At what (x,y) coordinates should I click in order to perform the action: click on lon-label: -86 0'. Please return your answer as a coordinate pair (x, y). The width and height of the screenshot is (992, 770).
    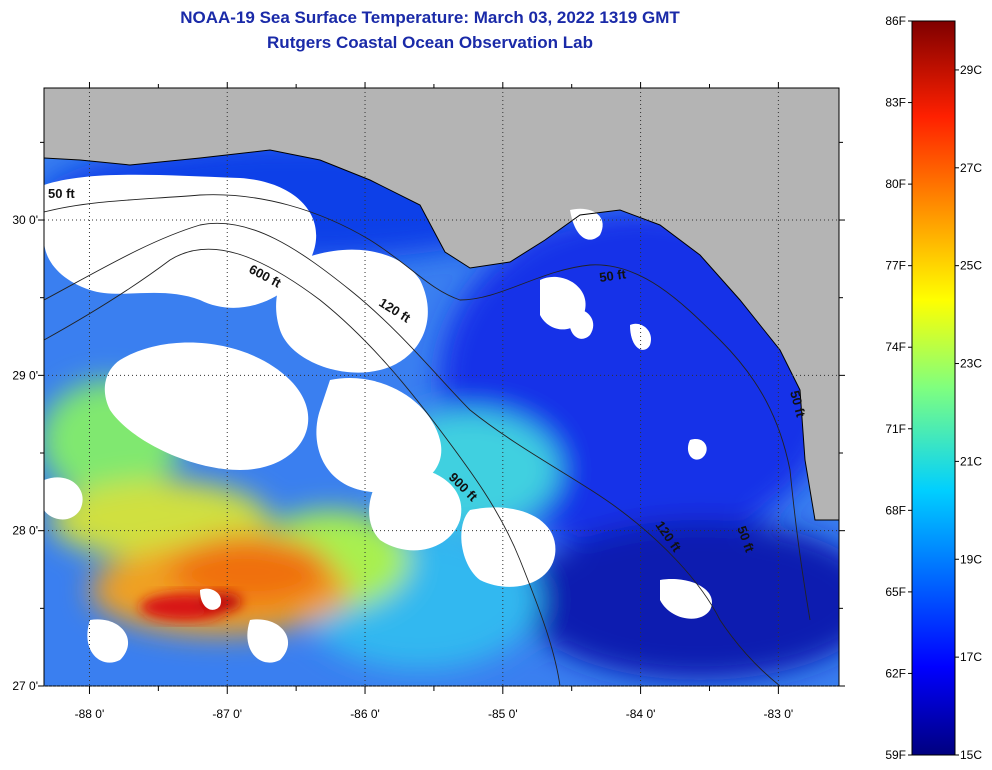
    Looking at the image, I should click on (365, 714).